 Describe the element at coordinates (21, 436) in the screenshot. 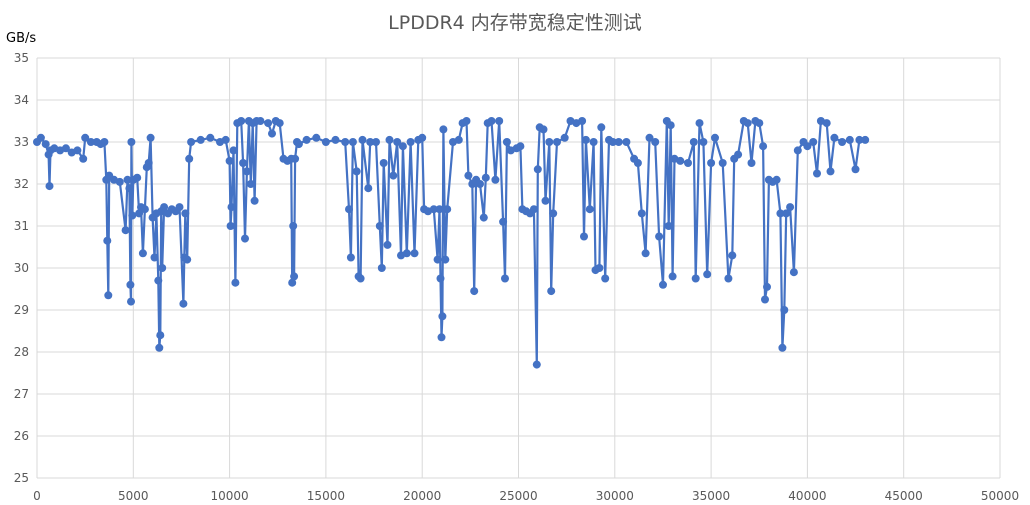

I see `y-tick-label: 26` at that location.